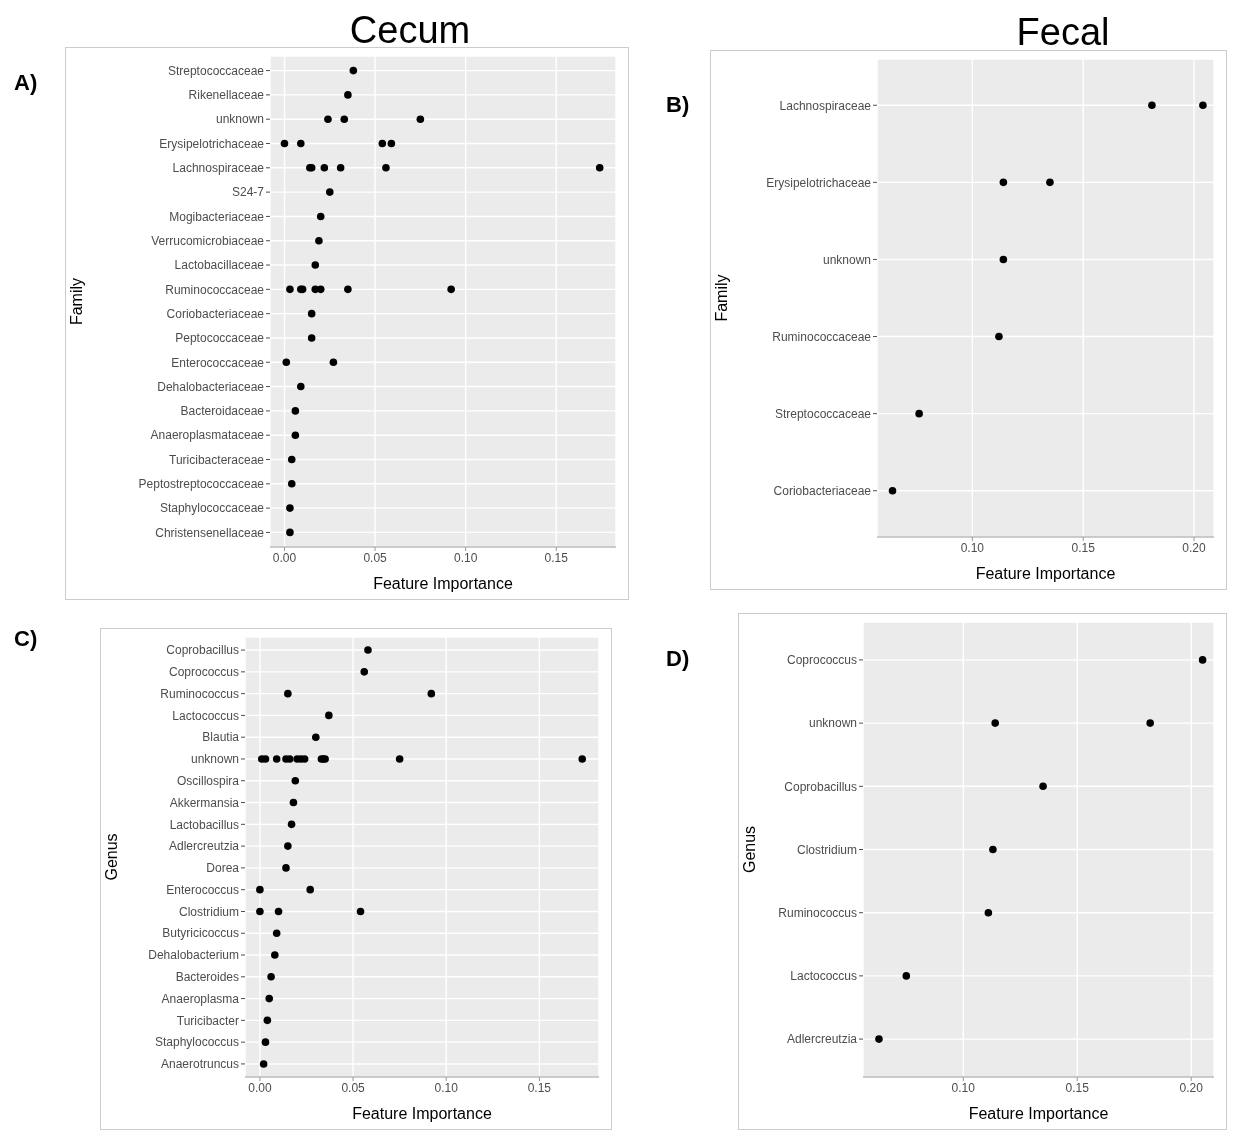  I want to click on y-tick-label: Anaeroplasma, so click(200, 998).